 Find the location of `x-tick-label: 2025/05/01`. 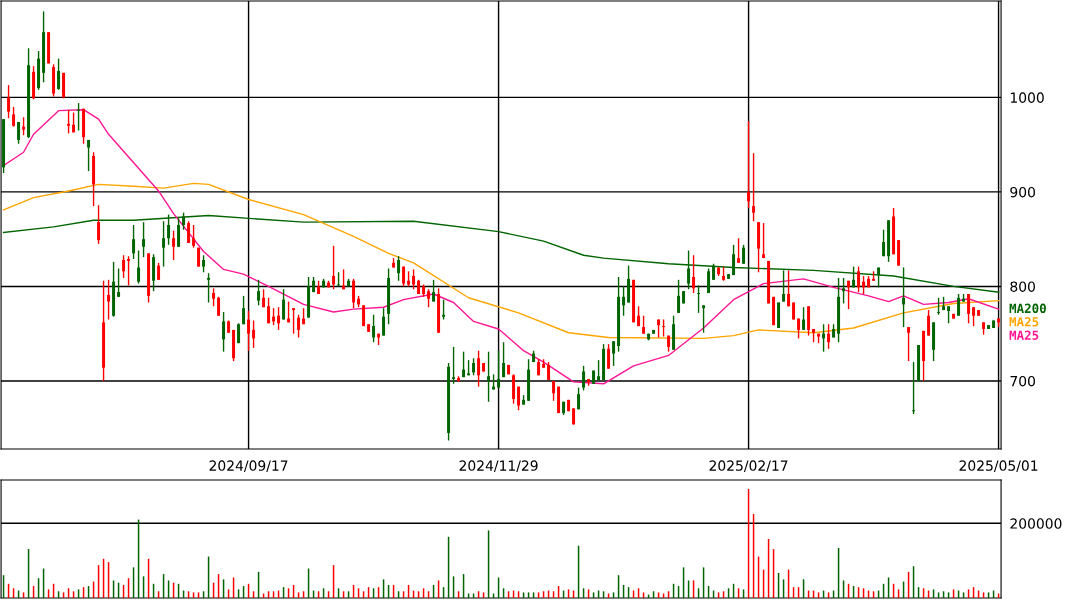

x-tick-label: 2025/05/01 is located at coordinates (998, 466).